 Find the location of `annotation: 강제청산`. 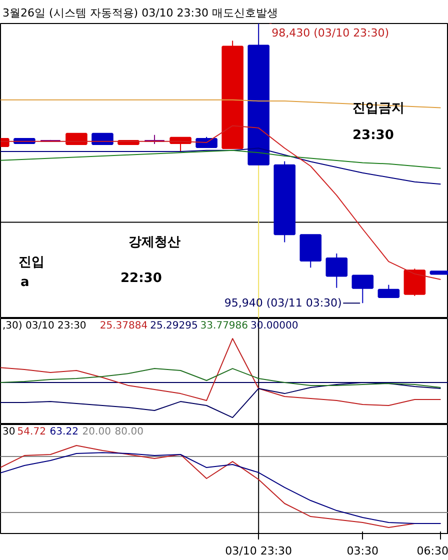

annotation: 강제청산 is located at coordinates (154, 242).